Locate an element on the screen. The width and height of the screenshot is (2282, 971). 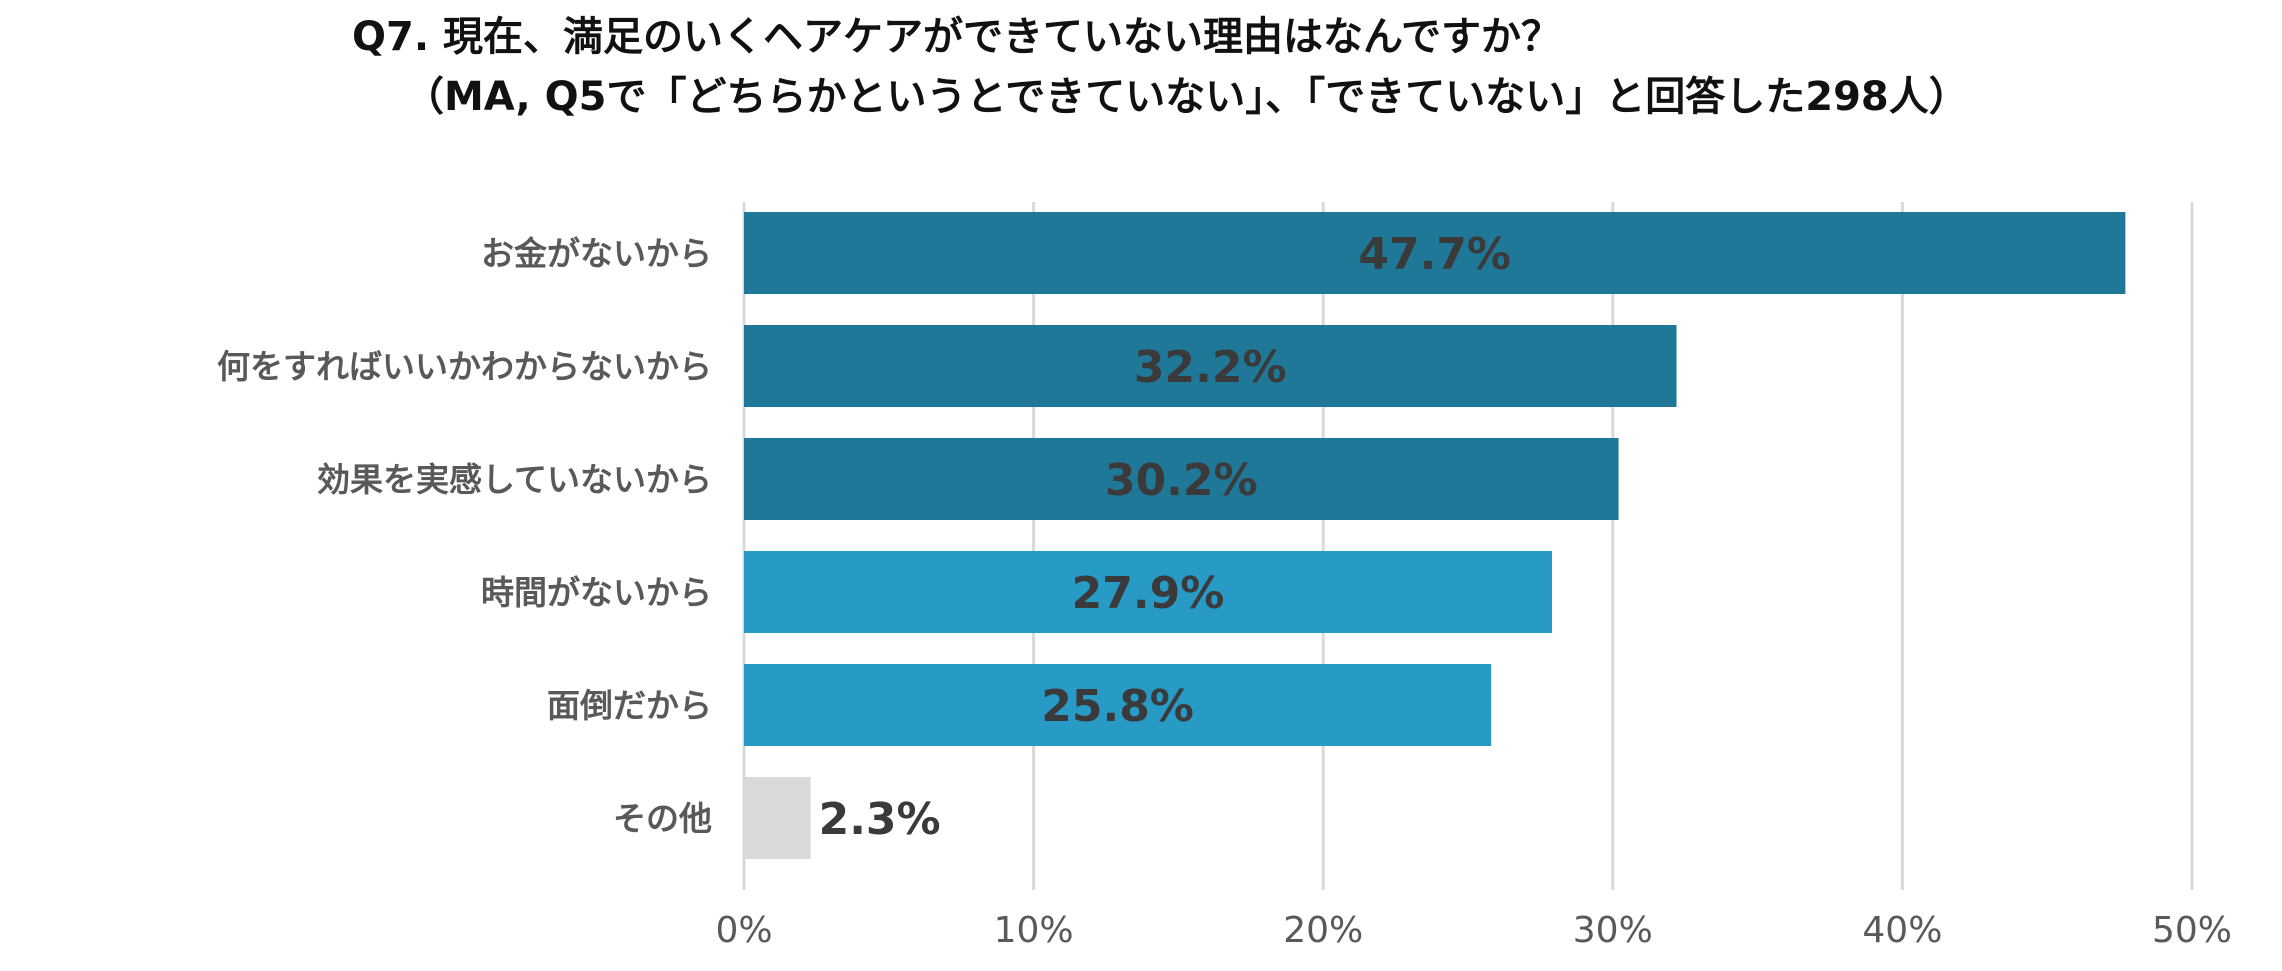
category-label: 効果を実感していないから is located at coordinates (514, 479).